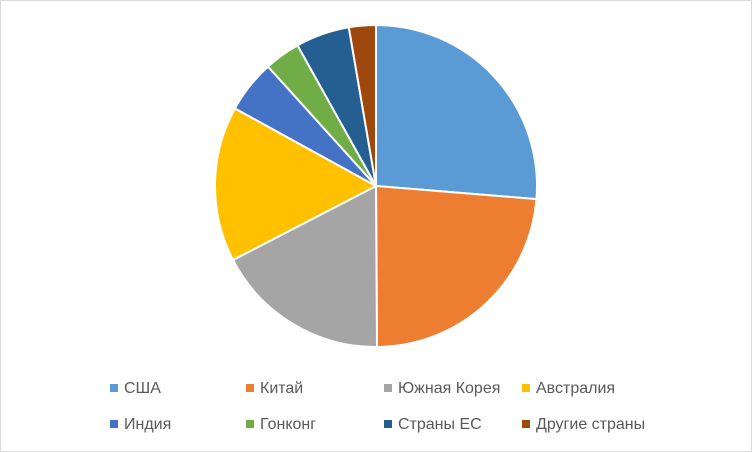 The width and height of the screenshot is (752, 452). What do you see at coordinates (288, 424) in the screenshot?
I see `legend-label: Гонконг` at bounding box center [288, 424].